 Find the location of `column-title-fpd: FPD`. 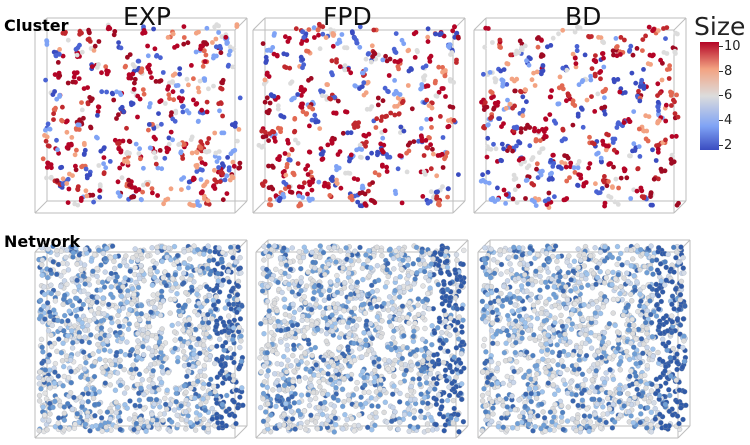

column-title-fpd: FPD is located at coordinates (347, 16).